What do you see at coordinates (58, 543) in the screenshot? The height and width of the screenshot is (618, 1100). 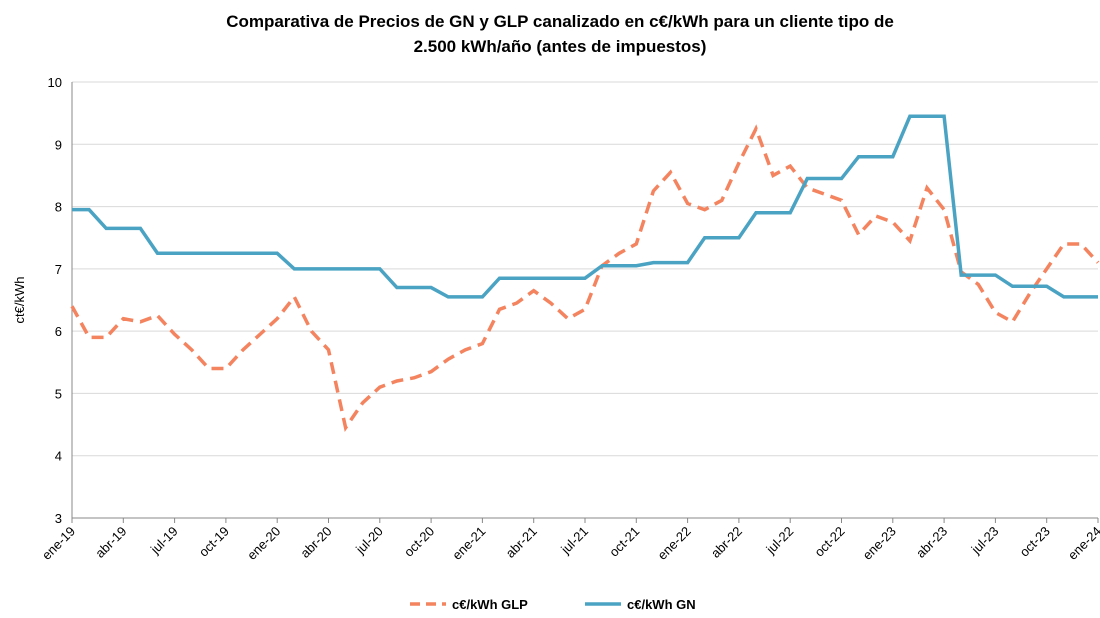 I see `x-tick-label: ene-19` at bounding box center [58, 543].